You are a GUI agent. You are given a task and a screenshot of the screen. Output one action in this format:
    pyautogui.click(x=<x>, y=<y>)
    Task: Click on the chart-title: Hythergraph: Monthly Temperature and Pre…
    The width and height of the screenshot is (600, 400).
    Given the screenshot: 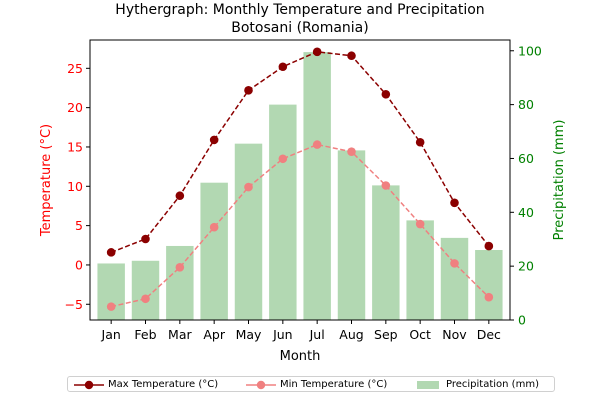 What is the action you would take?
    pyautogui.click(x=299, y=10)
    